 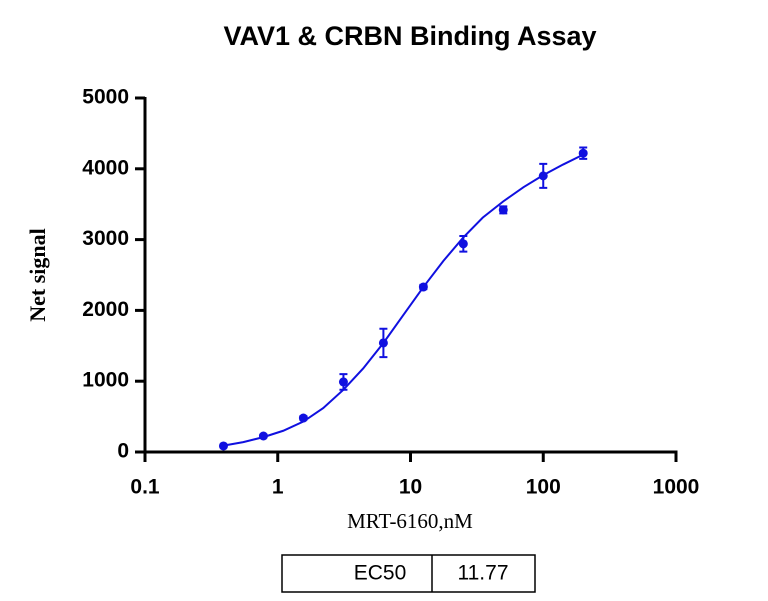 What do you see at coordinates (676, 487) in the screenshot?
I see `x-tick-label: 1000` at bounding box center [676, 487].